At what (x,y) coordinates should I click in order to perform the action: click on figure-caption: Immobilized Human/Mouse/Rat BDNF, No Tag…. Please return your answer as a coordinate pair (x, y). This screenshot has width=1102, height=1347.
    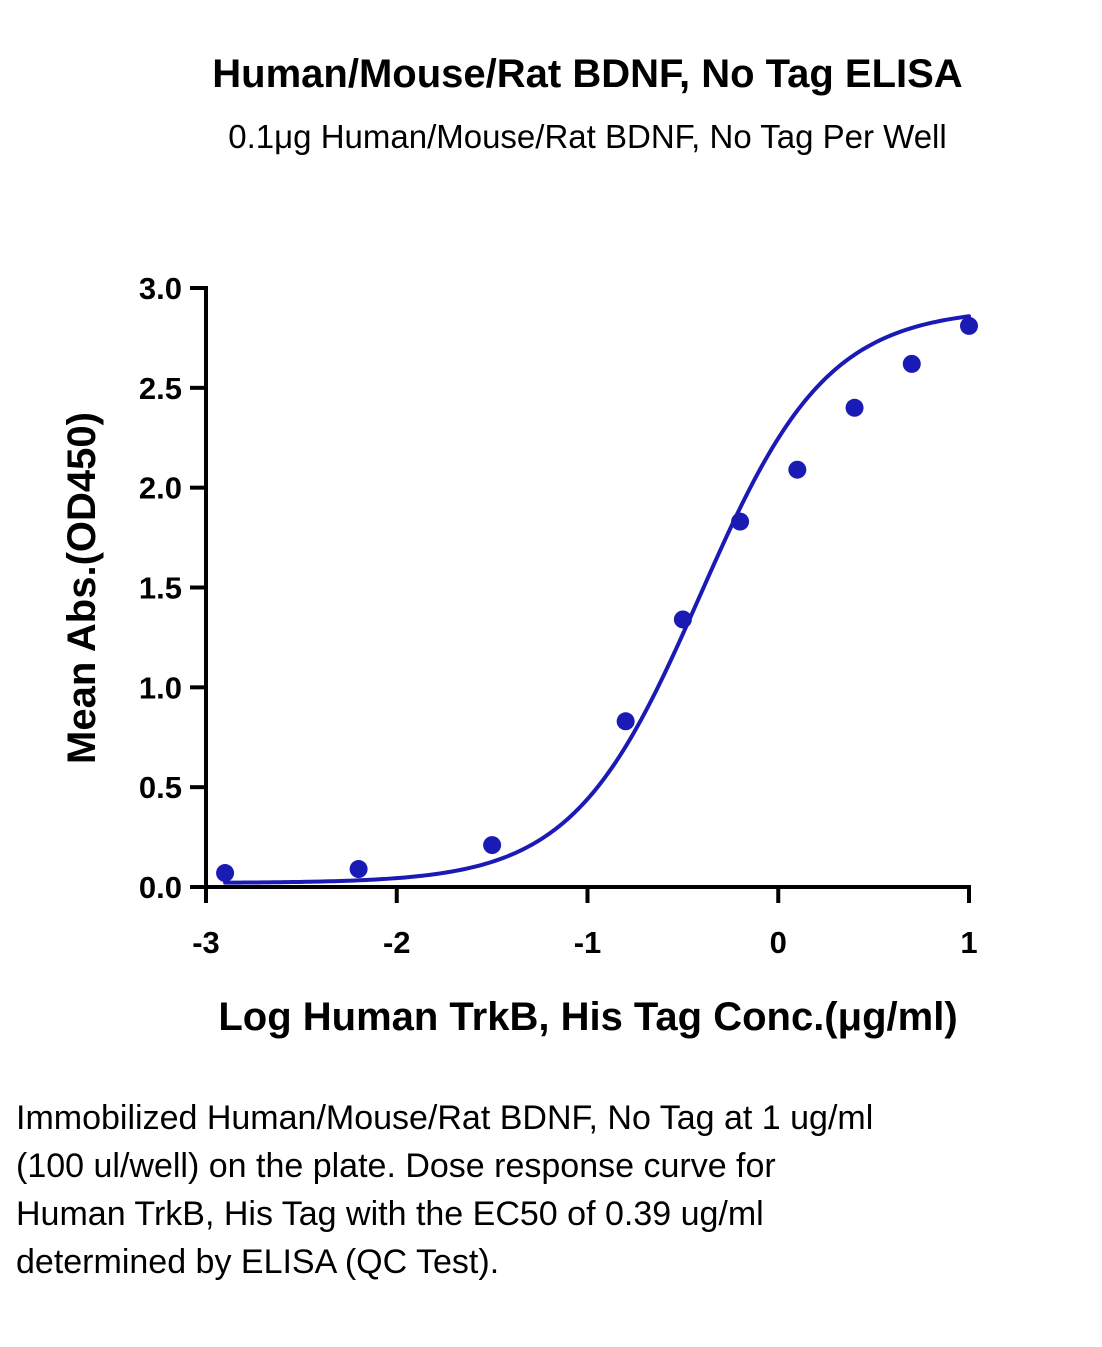
    Looking at the image, I should click on (445, 1190).